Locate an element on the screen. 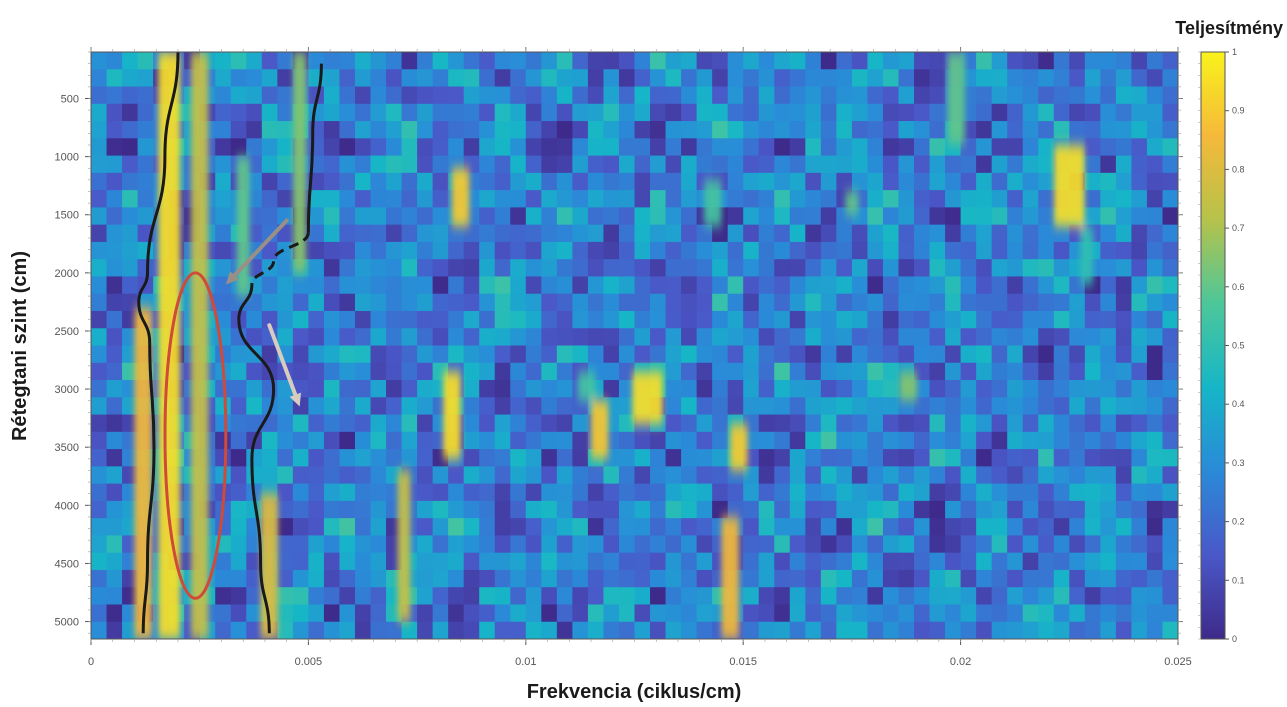 The width and height of the screenshot is (1287, 707). y-tick-label: 4500 is located at coordinates (67, 564).